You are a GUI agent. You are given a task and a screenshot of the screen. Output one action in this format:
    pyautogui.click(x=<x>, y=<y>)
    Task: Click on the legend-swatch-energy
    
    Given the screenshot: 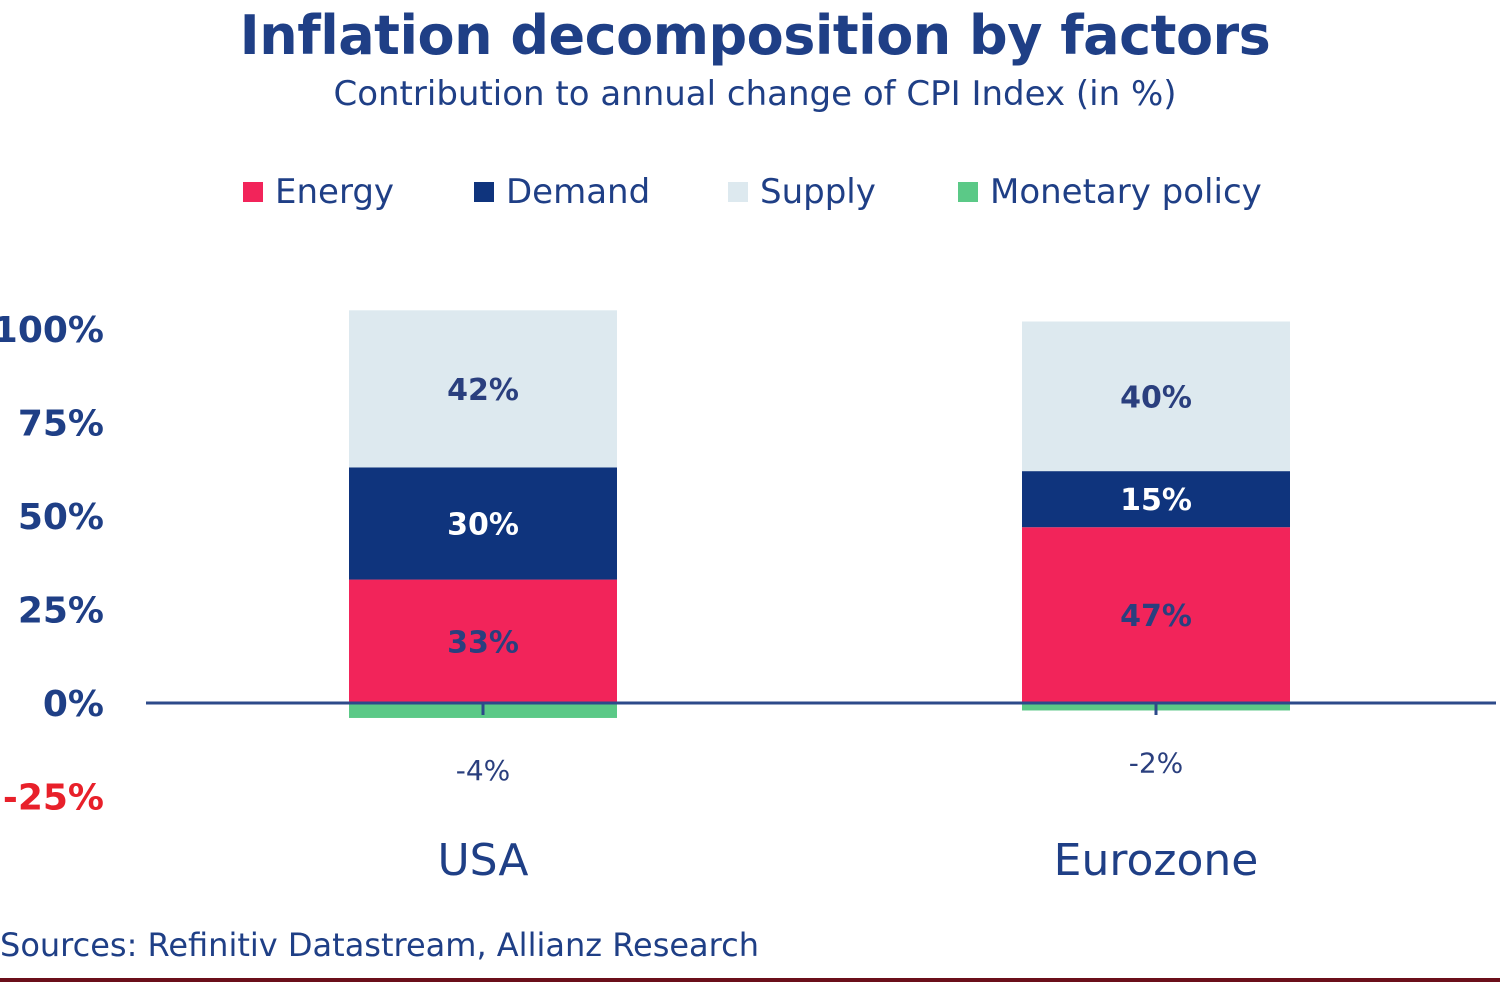 What is the action you would take?
    pyautogui.click(x=253, y=192)
    